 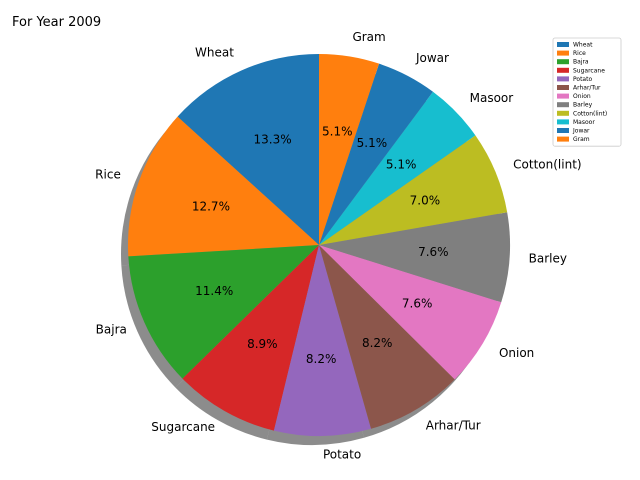 I want to click on slice-label-cotton-lint: Cotton(lint), so click(x=547, y=164).